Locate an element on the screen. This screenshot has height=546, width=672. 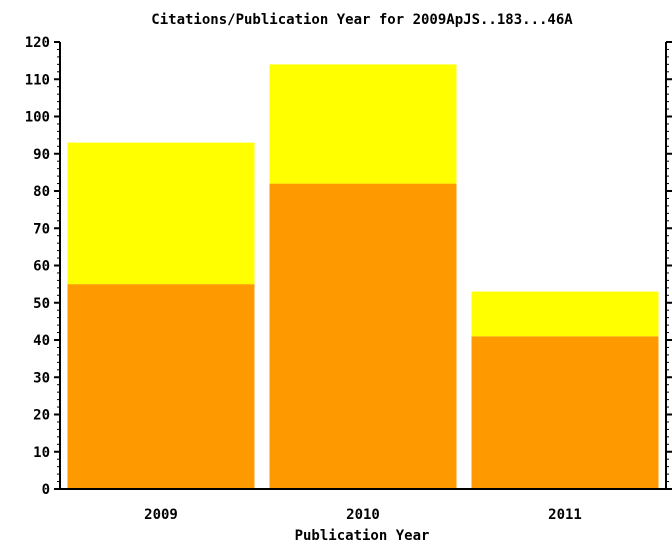
y-tick-label: 110 is located at coordinates (37, 80).